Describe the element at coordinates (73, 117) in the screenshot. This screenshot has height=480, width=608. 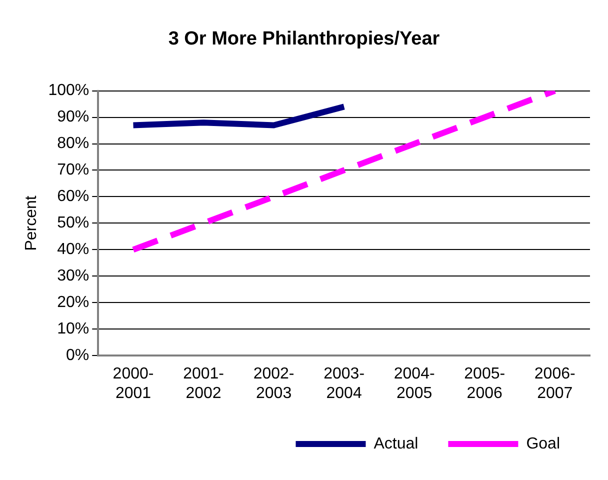
I see `y-tick-label: 90%` at that location.